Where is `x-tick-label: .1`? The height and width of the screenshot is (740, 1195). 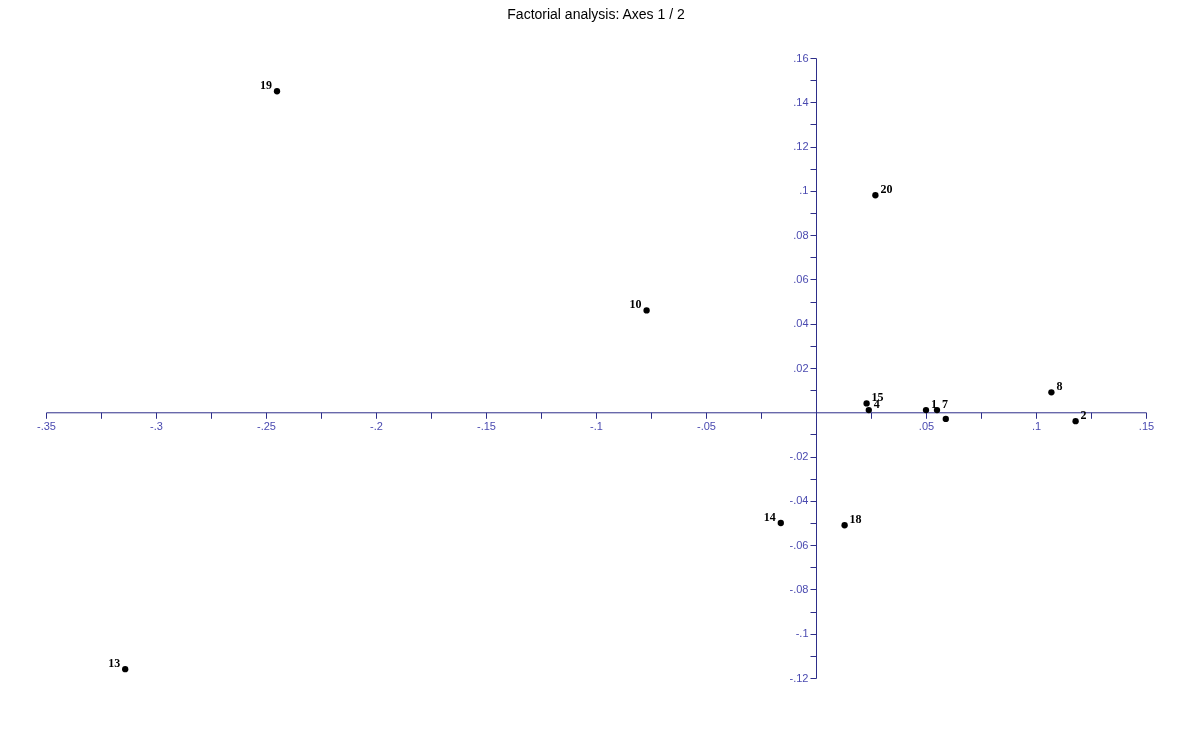 x-tick-label: .1 is located at coordinates (1036, 425).